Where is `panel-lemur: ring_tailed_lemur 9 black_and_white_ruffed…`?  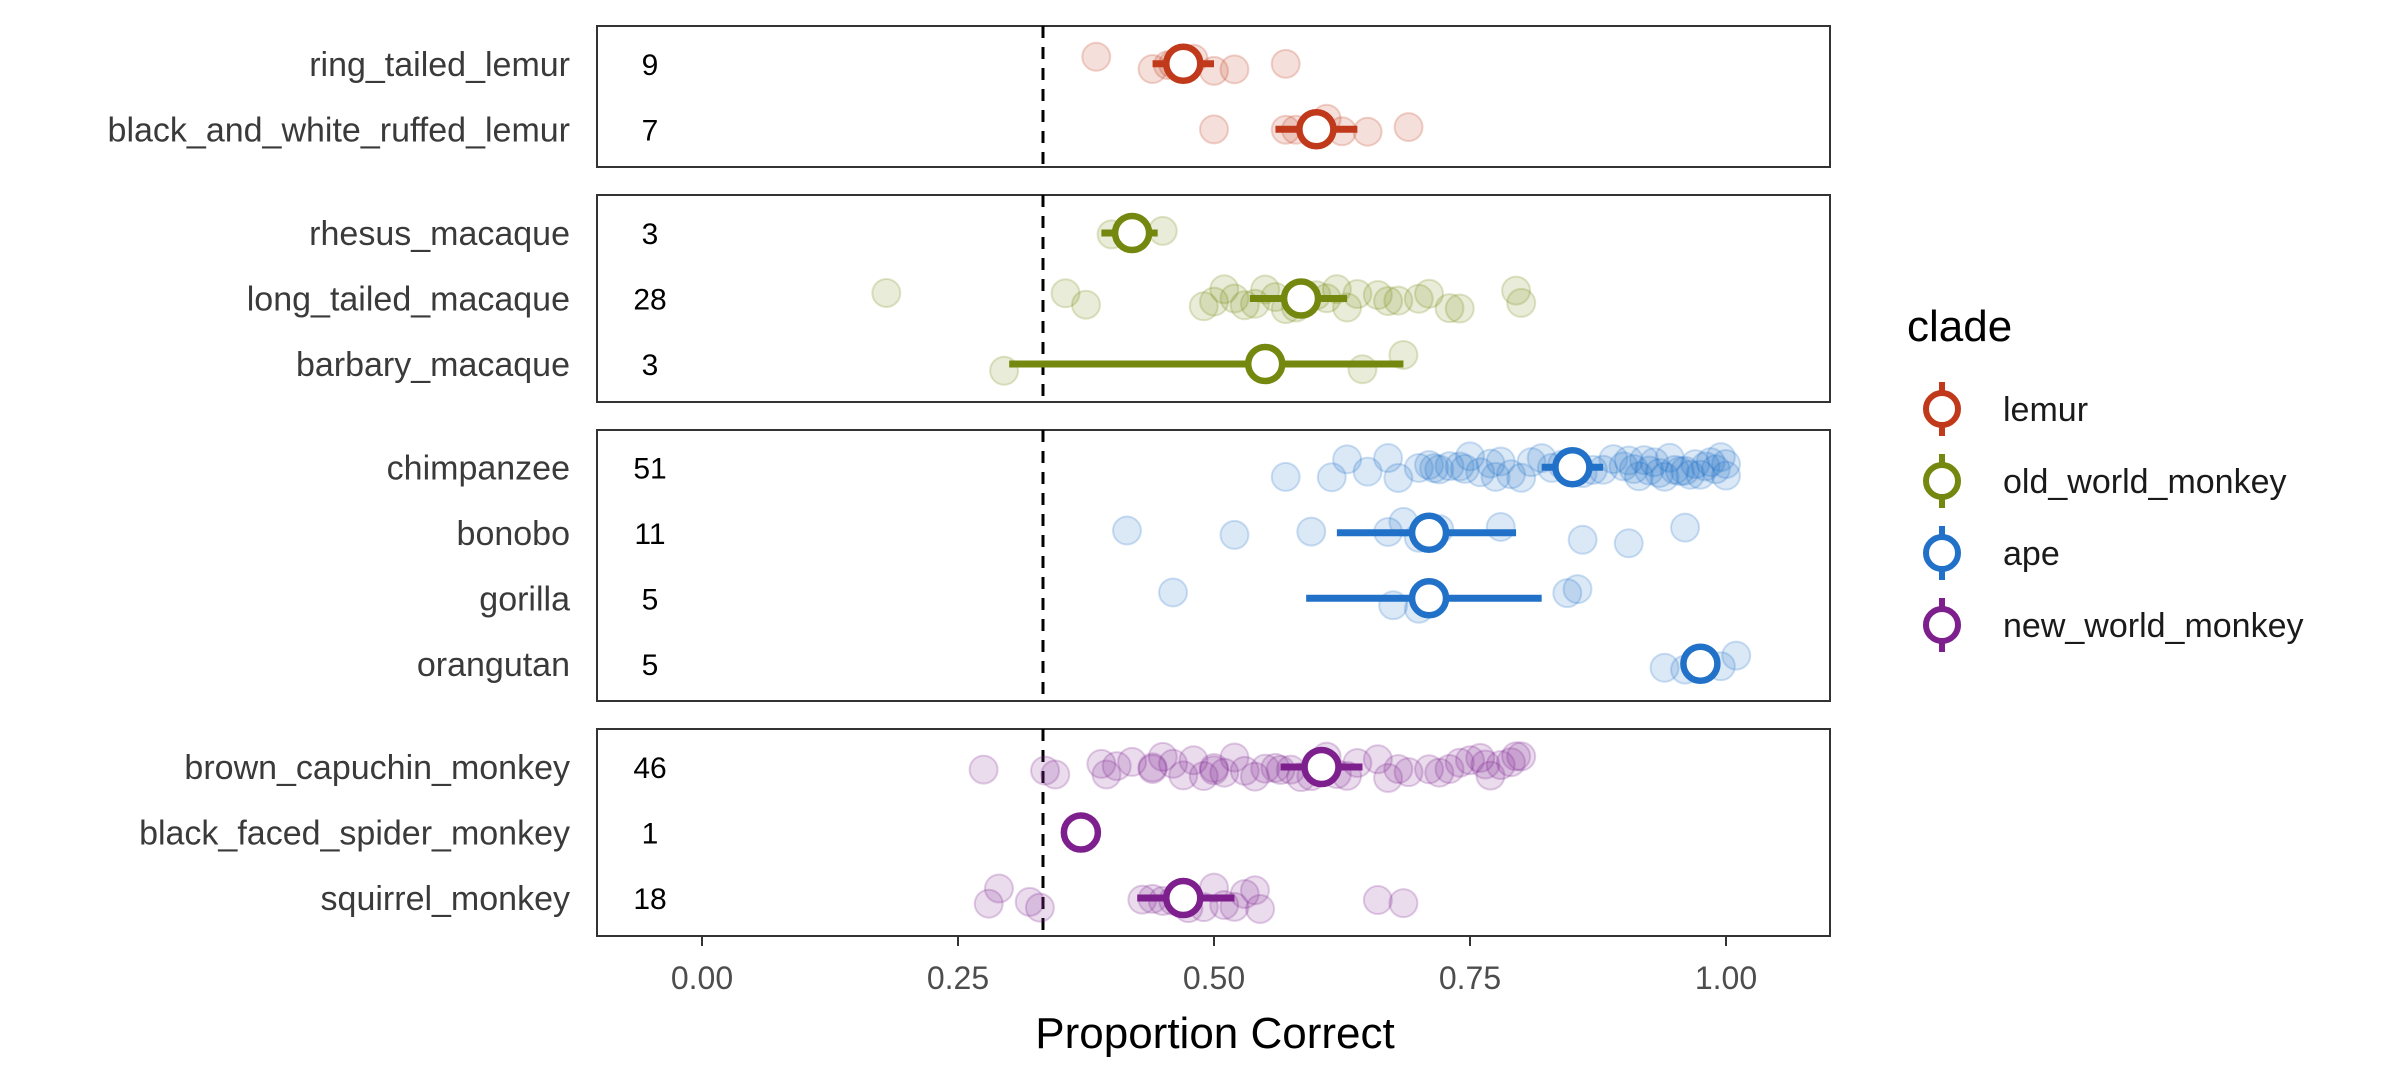 panel-lemur: ring_tailed_lemur 9 black_and_white_ruffed… is located at coordinates (969, 96).